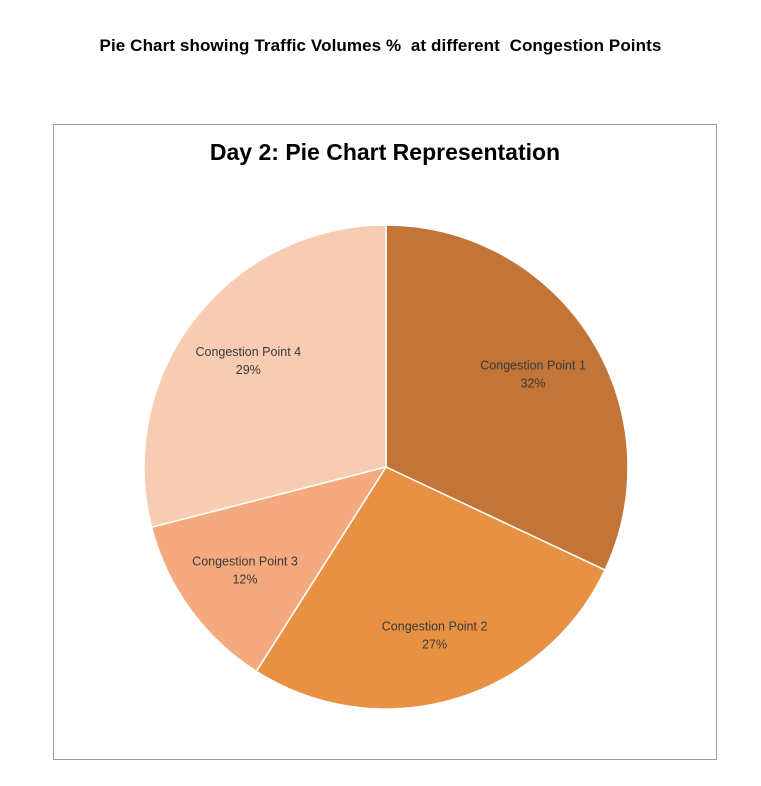  Describe the element at coordinates (248, 370) in the screenshot. I see `slice-percent-4: 29%` at that location.